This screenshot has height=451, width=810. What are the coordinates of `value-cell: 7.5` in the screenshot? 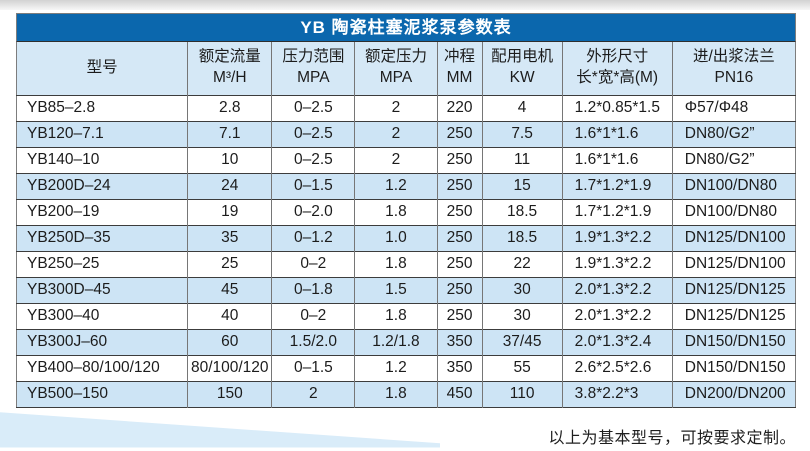 It's located at (522, 133).